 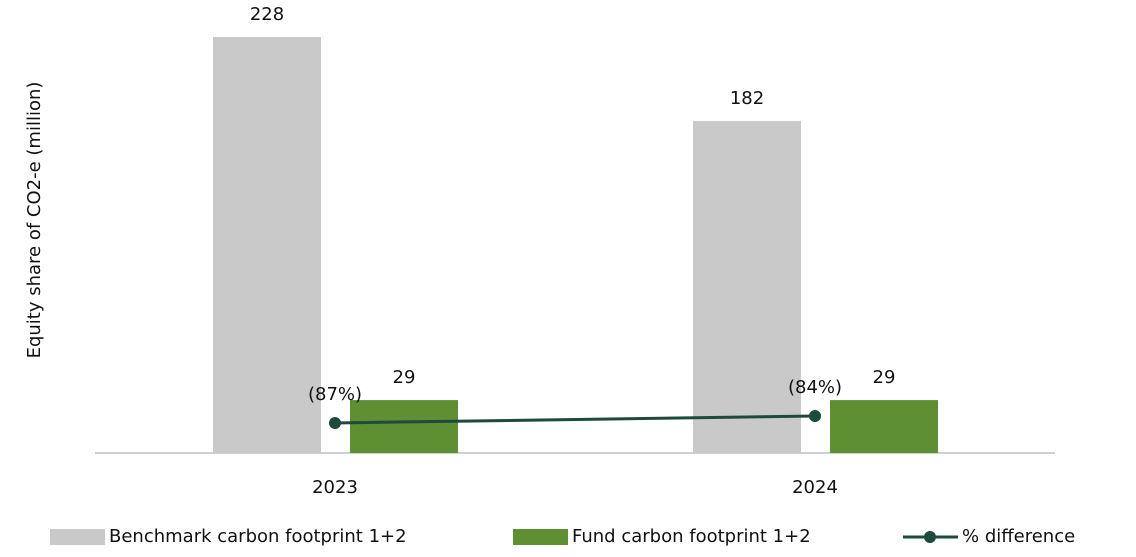 What do you see at coordinates (815, 487) in the screenshot?
I see `x-tick-label: 2024` at bounding box center [815, 487].